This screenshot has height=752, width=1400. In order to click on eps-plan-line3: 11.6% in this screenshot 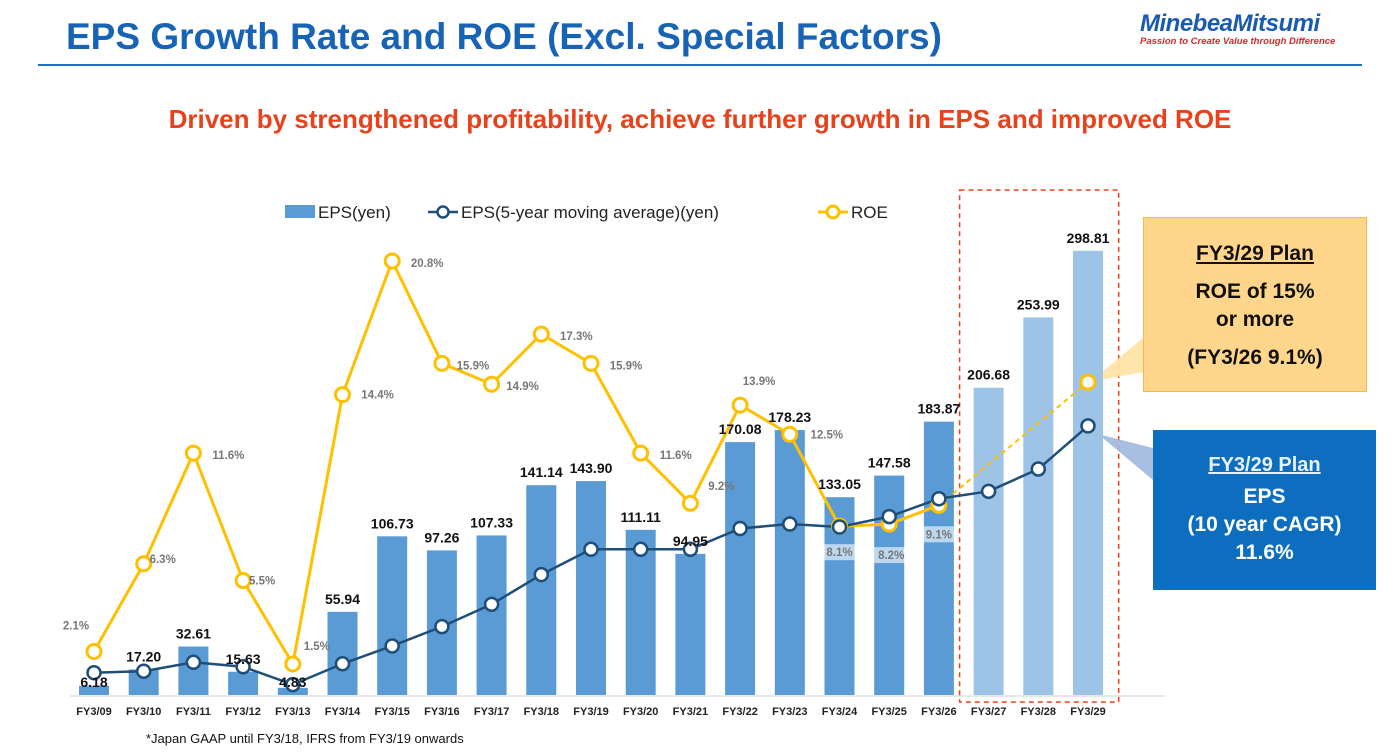, I will do `click(1264, 552)`.